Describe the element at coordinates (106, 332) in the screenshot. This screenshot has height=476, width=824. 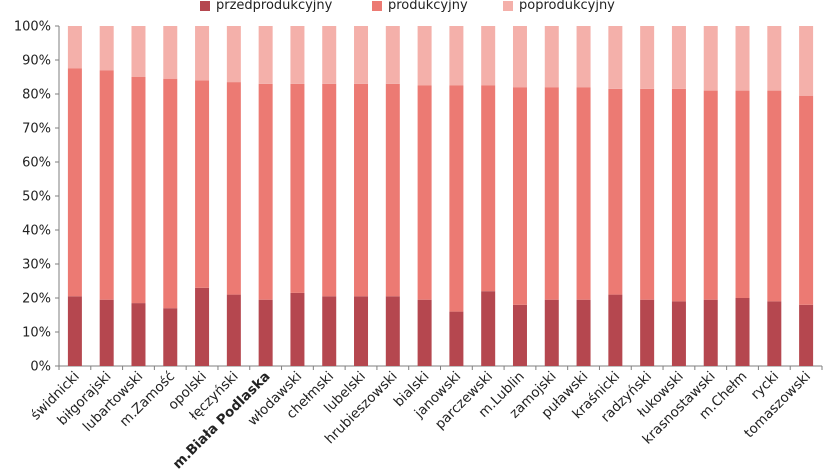
I see `bar-przedprodukcyjny-bilgorajski` at that location.